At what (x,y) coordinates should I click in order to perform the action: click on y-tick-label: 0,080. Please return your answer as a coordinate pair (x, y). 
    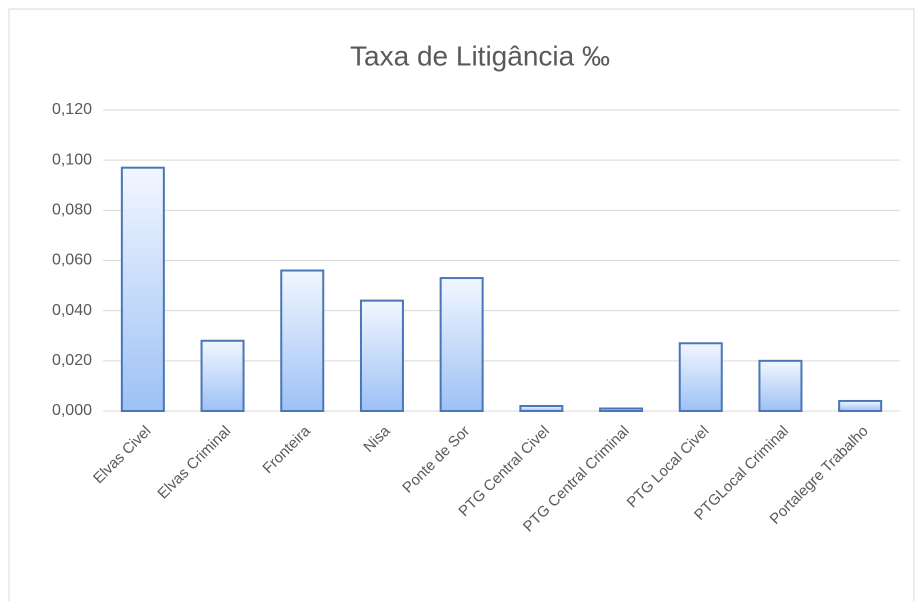
    Looking at the image, I should click on (72, 210).